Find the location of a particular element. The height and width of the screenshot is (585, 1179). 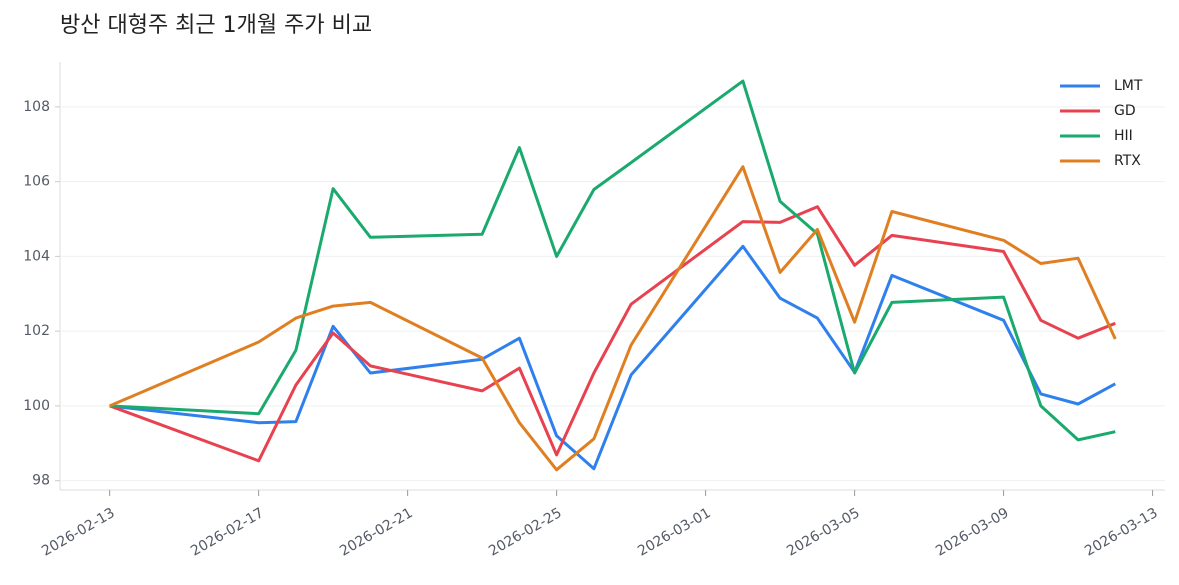

x-tick-label: 2026-02-25 is located at coordinates (525, 532).